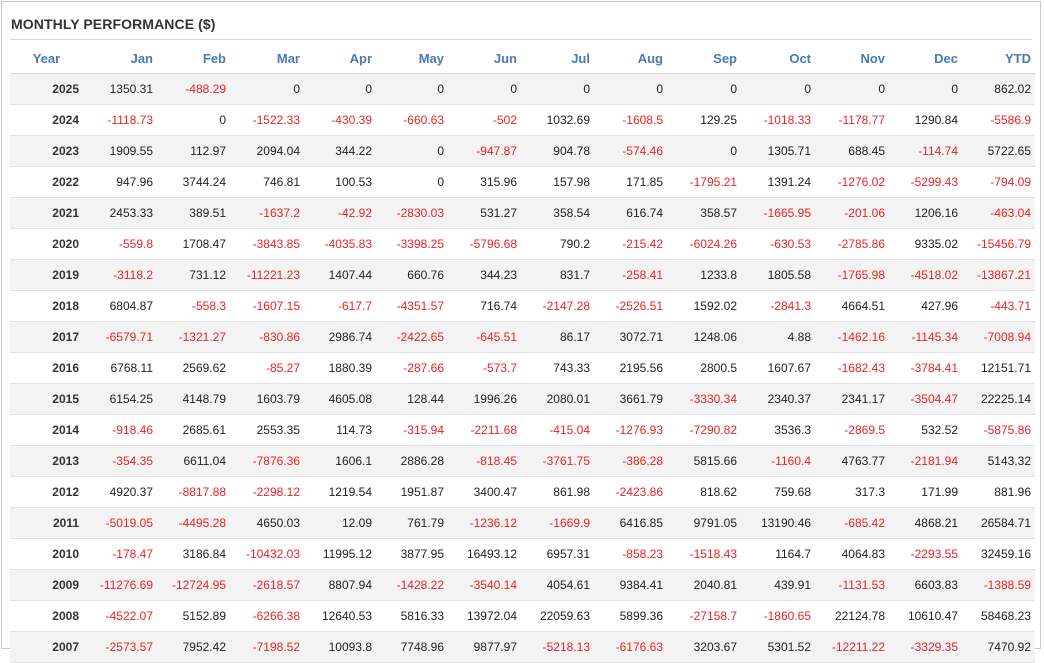  I want to click on value-cell-nov: 2341.17, so click(852, 399).